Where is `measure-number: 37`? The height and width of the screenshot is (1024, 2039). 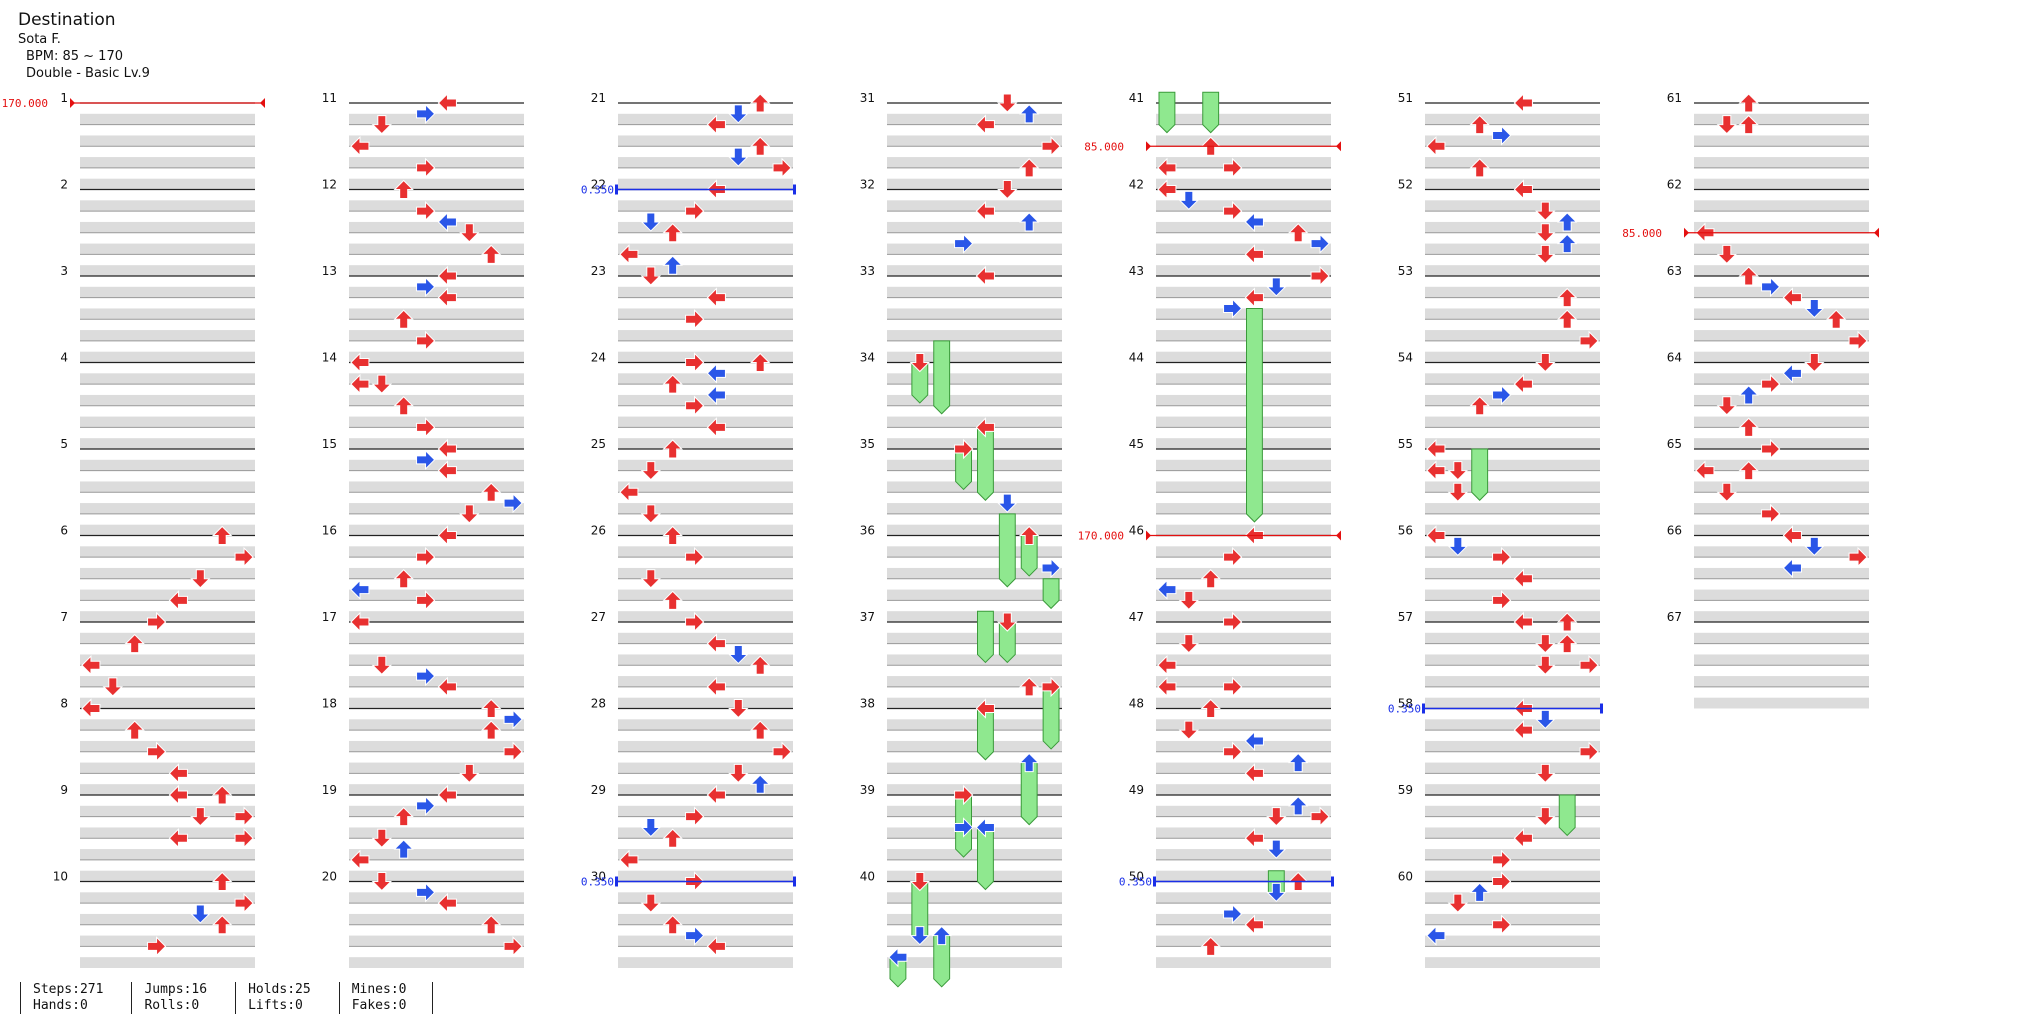
measure-number: 37 is located at coordinates (867, 617).